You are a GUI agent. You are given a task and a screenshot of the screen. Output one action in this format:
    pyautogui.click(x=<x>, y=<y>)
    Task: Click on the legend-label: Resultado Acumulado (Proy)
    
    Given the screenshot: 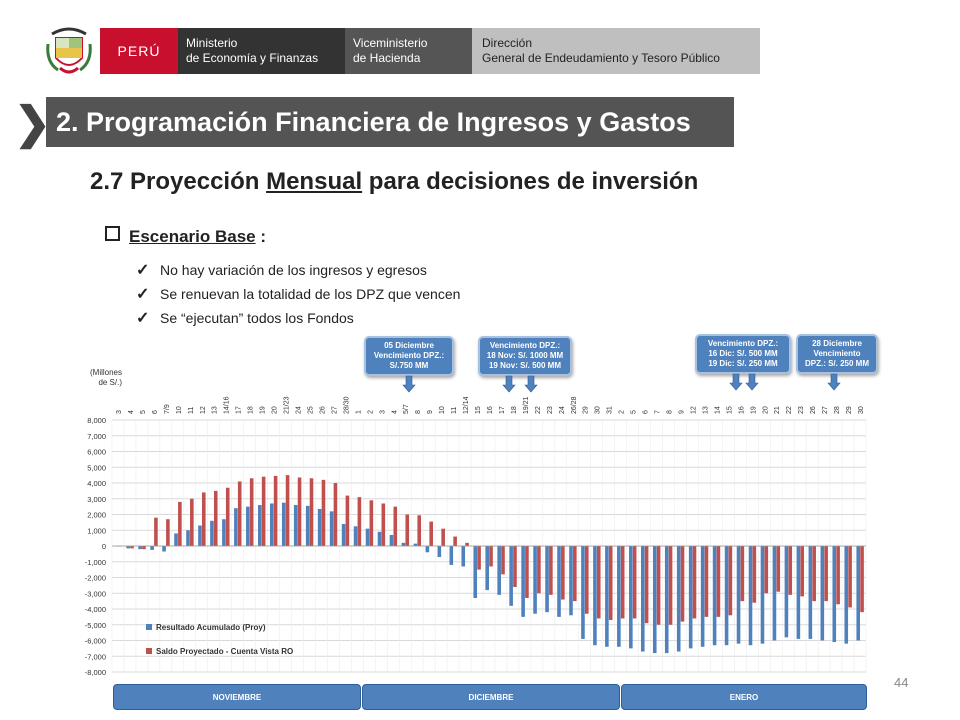 What is the action you would take?
    pyautogui.click(x=211, y=627)
    